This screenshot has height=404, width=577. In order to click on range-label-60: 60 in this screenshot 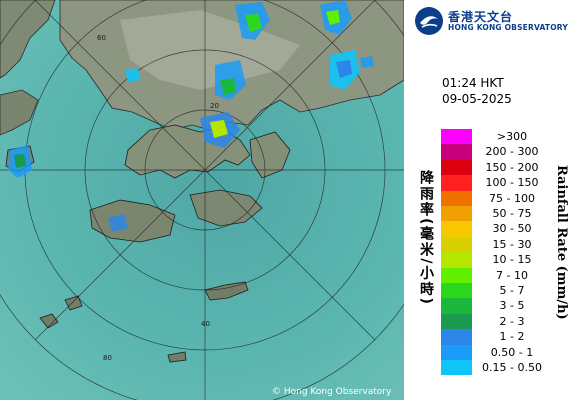, I will do `click(101, 38)`.